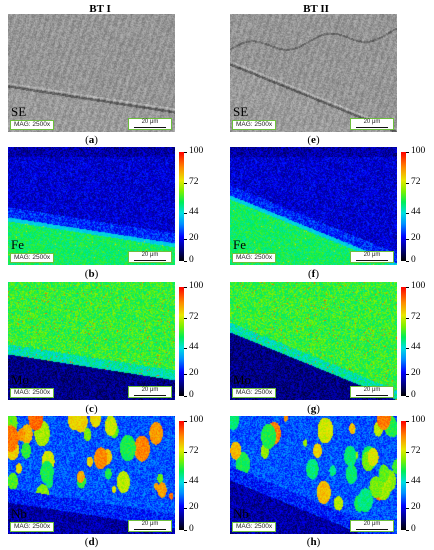  I want to click on panel-caption: (a), so click(91, 140).